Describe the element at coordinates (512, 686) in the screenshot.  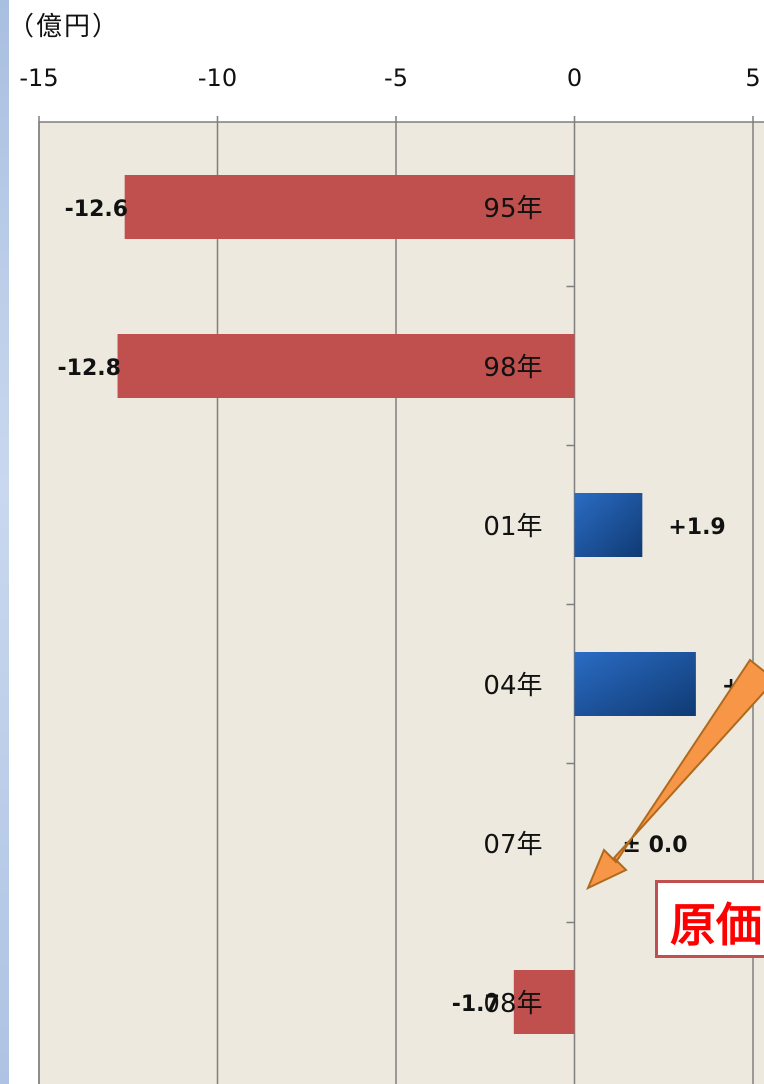
I see `category-label: 04年` at that location.